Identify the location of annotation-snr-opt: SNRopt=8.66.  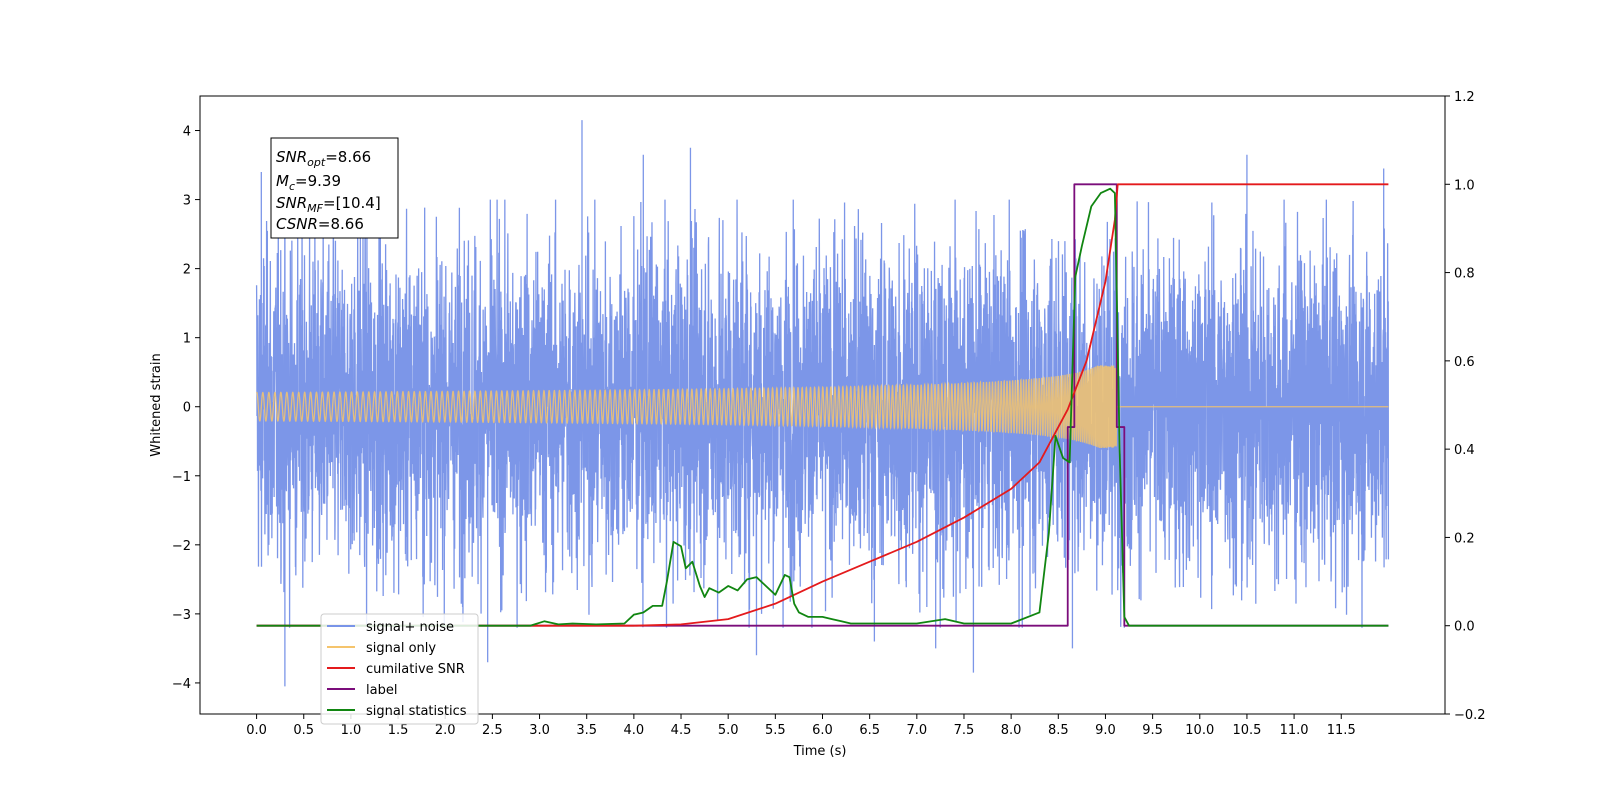
(323, 158).